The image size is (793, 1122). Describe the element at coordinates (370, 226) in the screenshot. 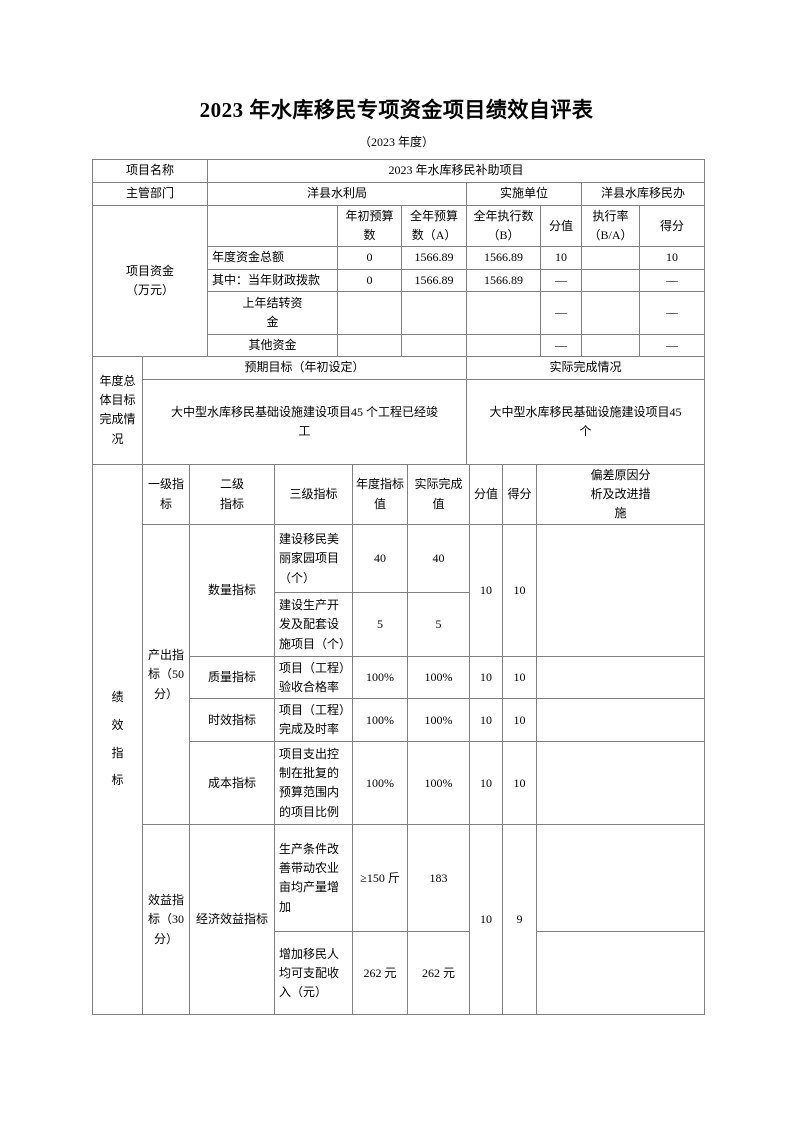

I see `funds-col-initial-budget: 年初预算数` at that location.